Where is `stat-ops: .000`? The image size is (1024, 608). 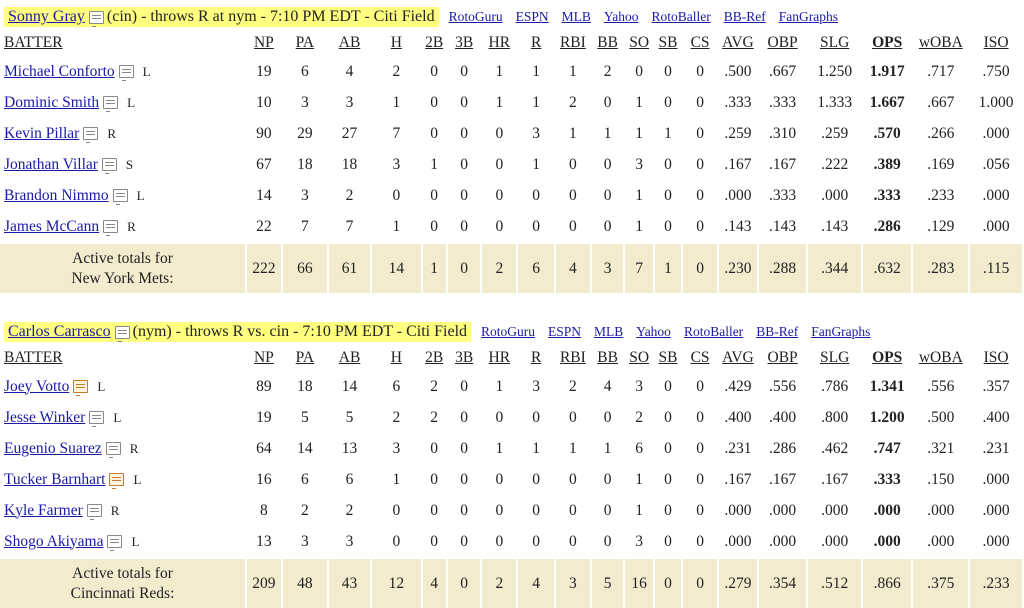 stat-ops: .000 is located at coordinates (887, 541).